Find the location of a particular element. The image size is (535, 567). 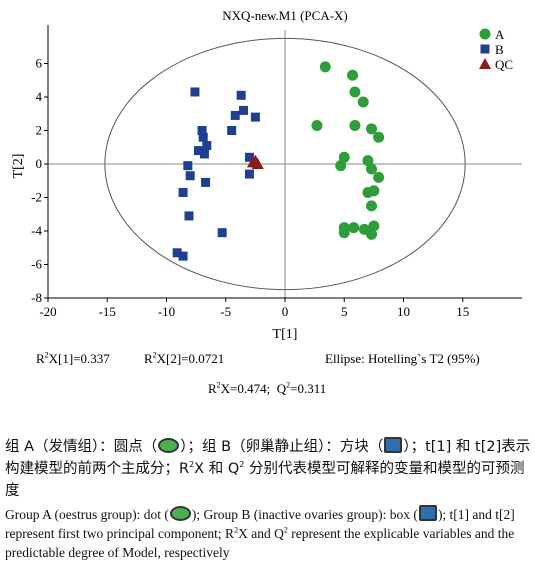

legend-marker-b is located at coordinates (485, 49).